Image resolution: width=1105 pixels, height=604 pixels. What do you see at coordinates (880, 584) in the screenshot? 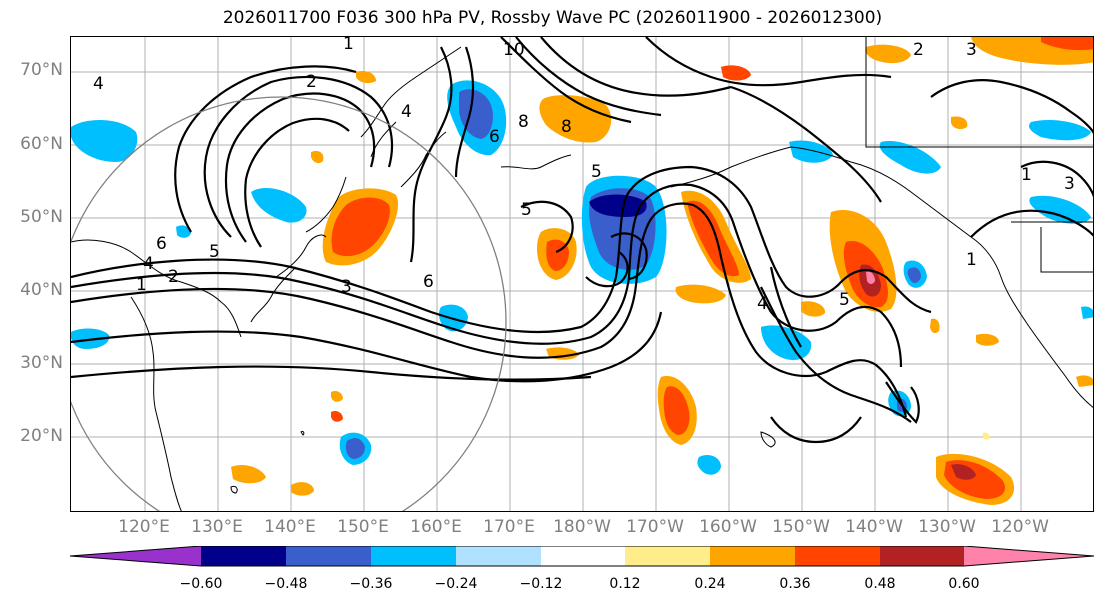
I see `colorbar-tick-label: 0.48` at bounding box center [880, 584].